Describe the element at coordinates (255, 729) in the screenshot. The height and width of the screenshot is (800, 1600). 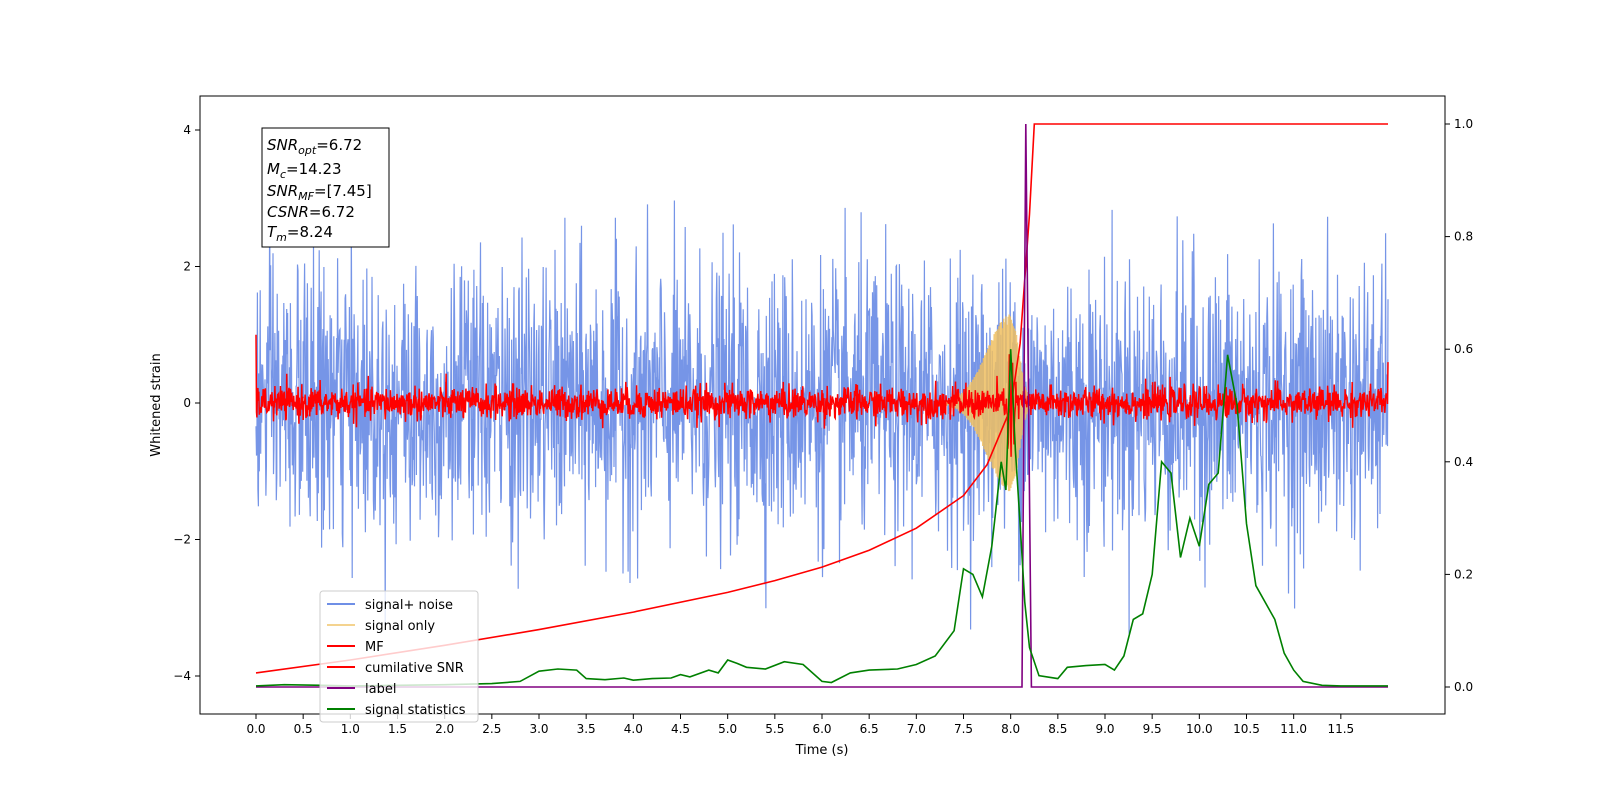
I see `x-tick-label: 0.0` at that location.